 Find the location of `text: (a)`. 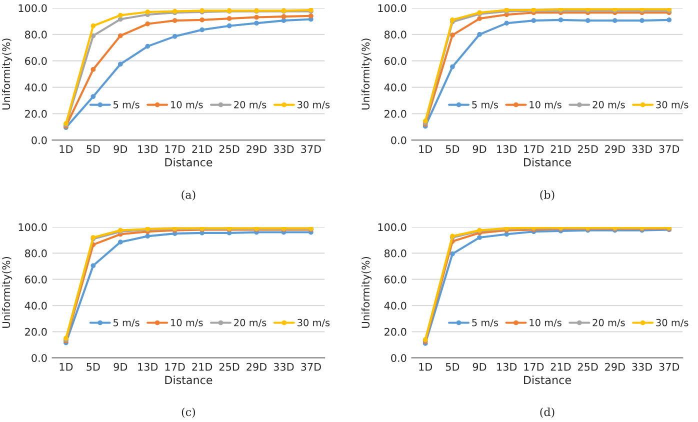

text: (a) is located at coordinates (189, 195).